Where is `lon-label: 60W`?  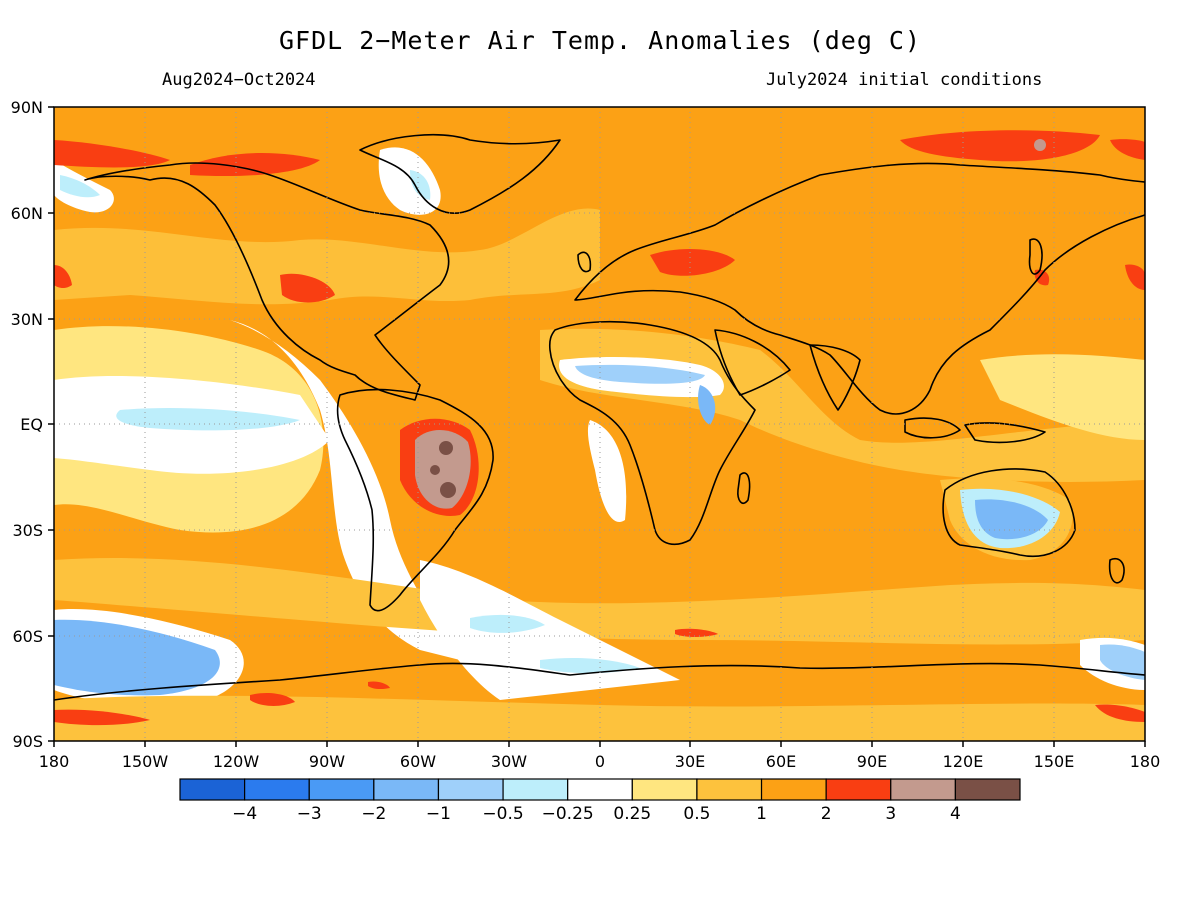
lon-label: 60W is located at coordinates (418, 761).